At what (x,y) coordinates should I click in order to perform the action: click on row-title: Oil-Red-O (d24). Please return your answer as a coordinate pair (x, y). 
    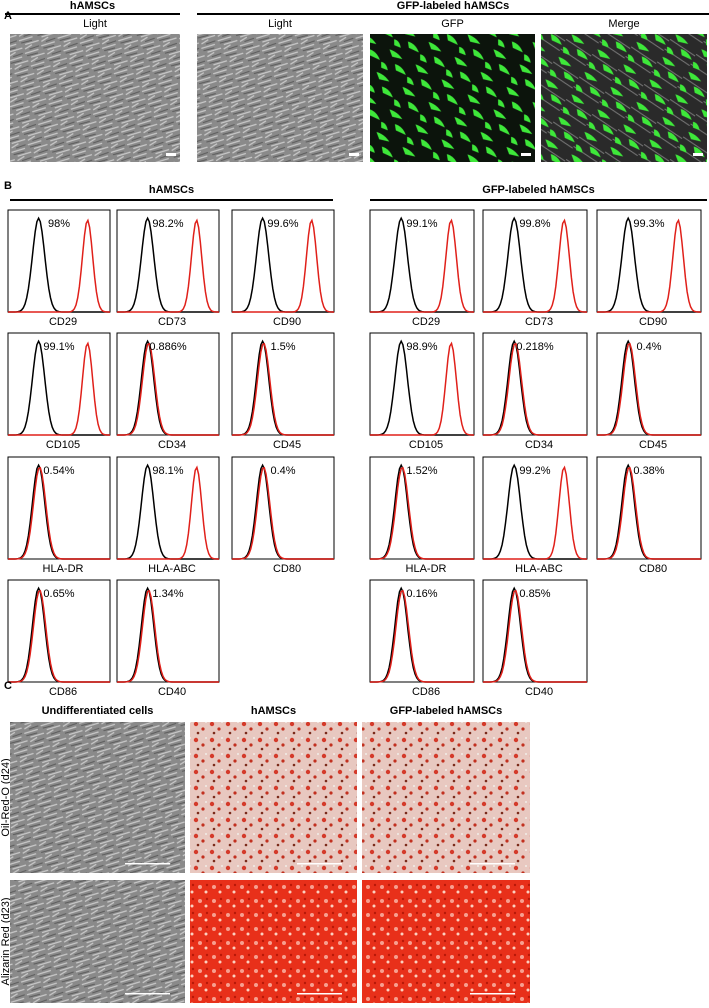
    Looking at the image, I should click on (6, 797).